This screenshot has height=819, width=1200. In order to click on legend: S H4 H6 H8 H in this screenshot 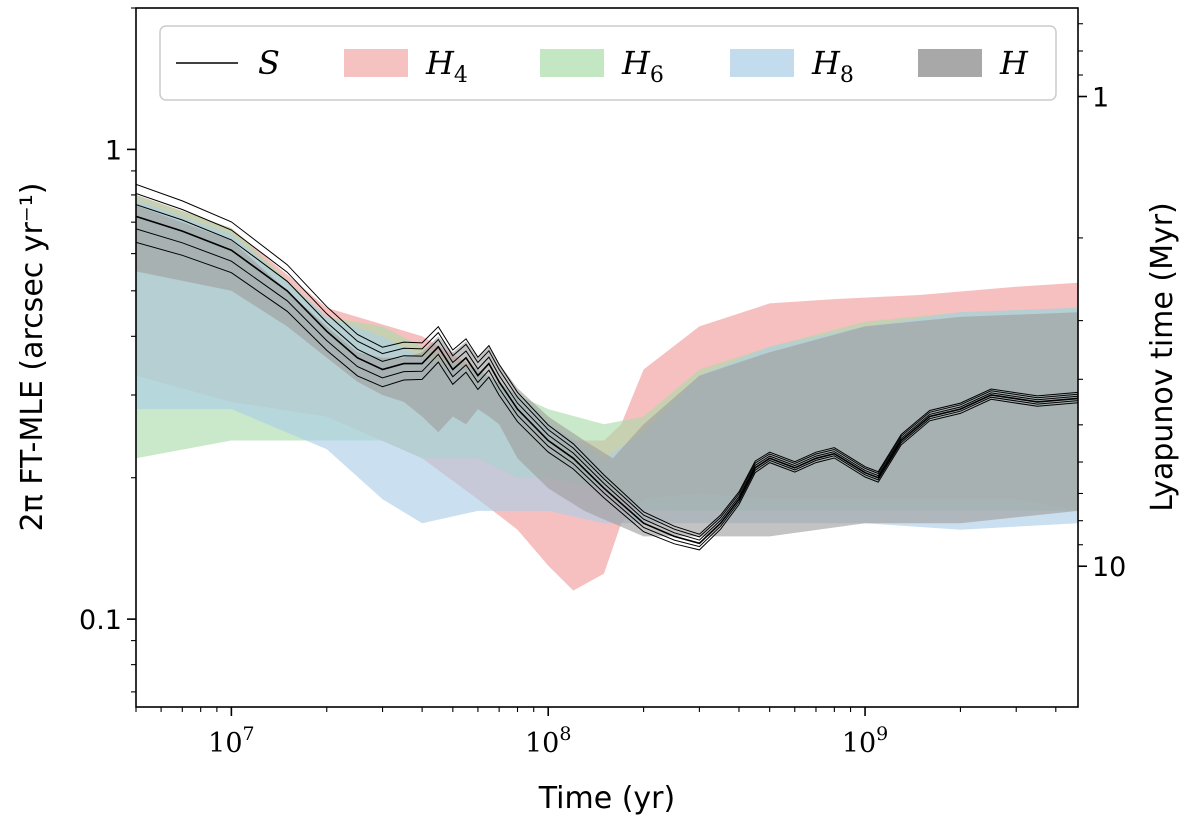, I will do `click(608, 63)`.